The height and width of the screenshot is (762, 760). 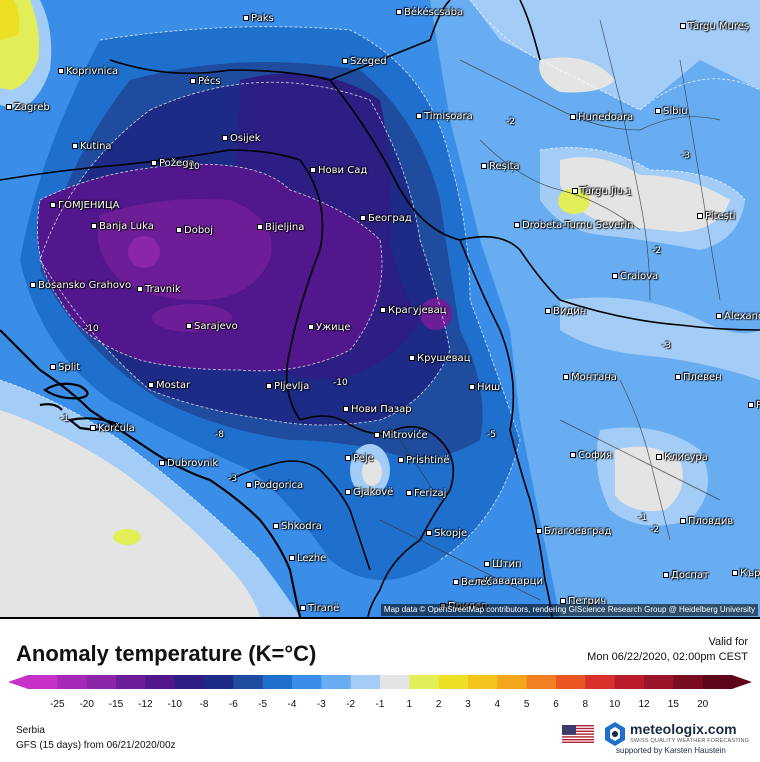 I want to click on city-label: Dubrovnik, so click(x=188, y=463).